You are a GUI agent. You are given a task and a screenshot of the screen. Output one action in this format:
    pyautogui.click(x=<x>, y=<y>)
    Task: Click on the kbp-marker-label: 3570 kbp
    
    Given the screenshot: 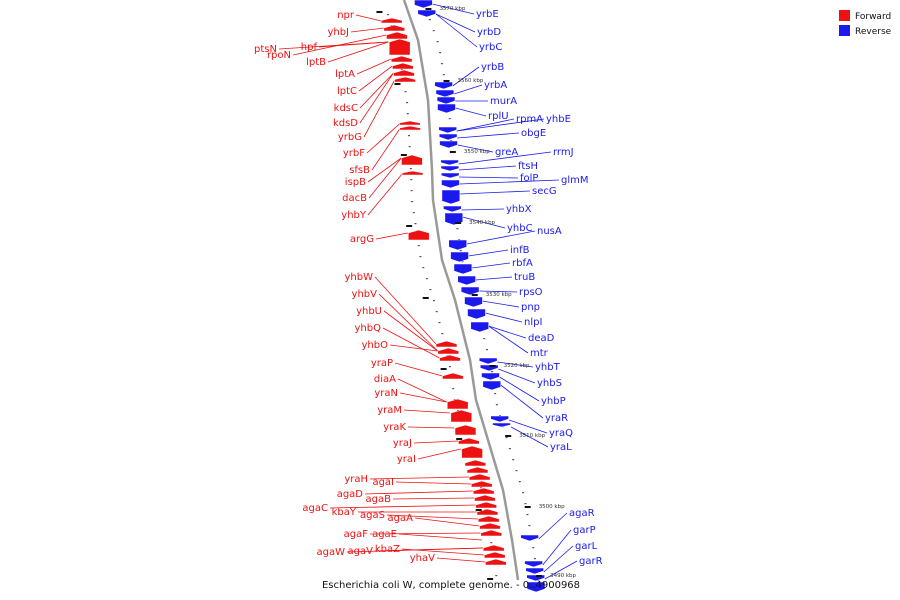 What is the action you would take?
    pyautogui.click(x=452, y=9)
    